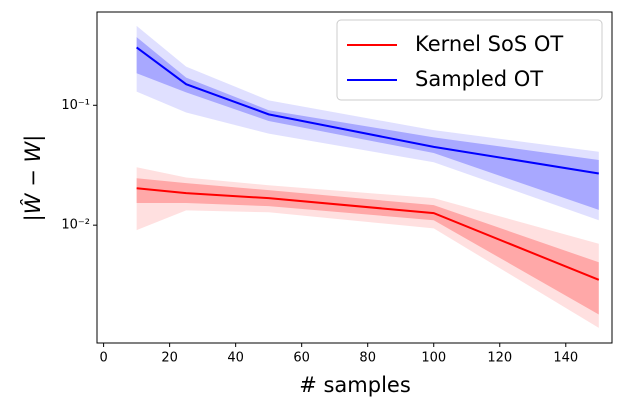 The width and height of the screenshot is (623, 411). What do you see at coordinates (75, 225) in the screenshot?
I see `y-tick-label: 10⁻²` at bounding box center [75, 225].